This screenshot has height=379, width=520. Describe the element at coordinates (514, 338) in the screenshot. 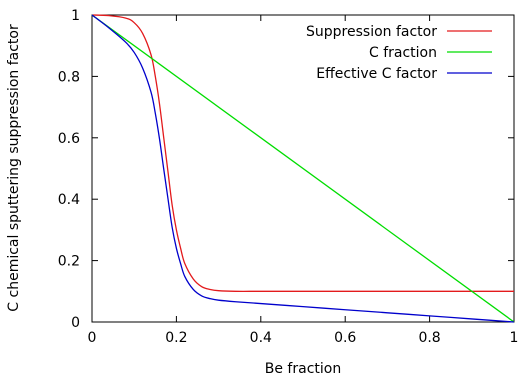

I see `x-tick-label: 1` at that location.